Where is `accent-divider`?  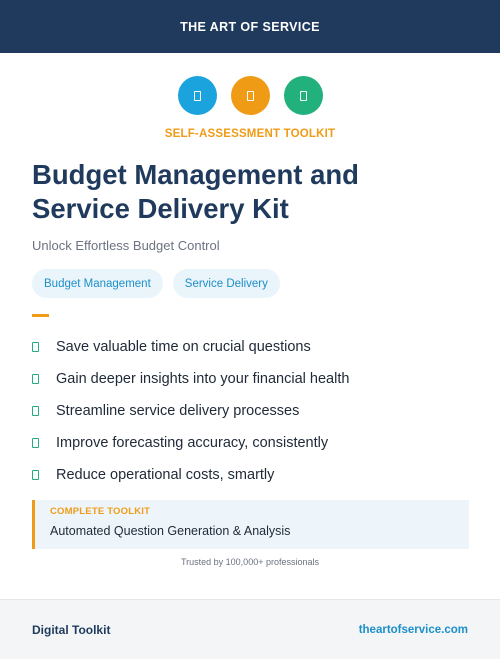 accent-divider is located at coordinates (40, 315).